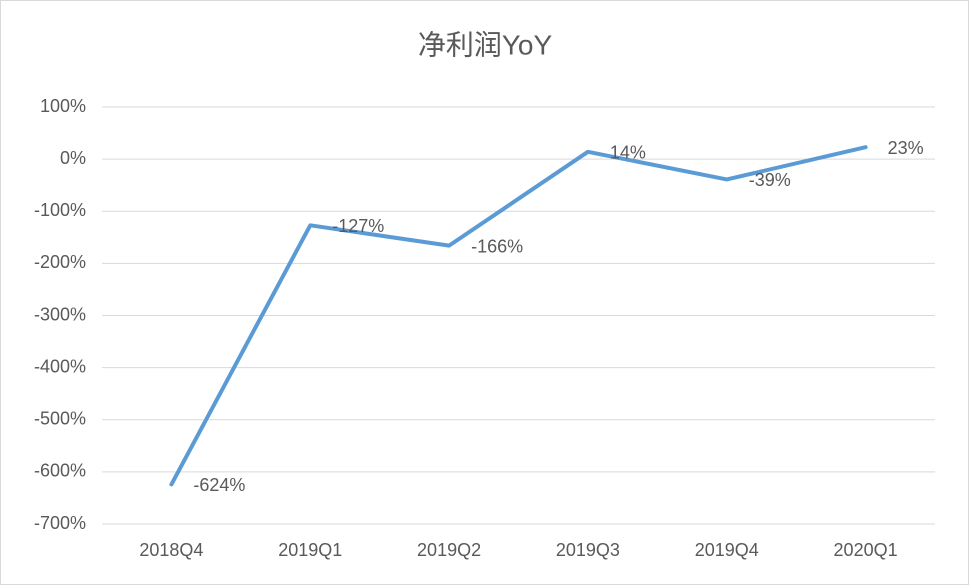  I want to click on y-tick-label: -100%, so click(60, 210).